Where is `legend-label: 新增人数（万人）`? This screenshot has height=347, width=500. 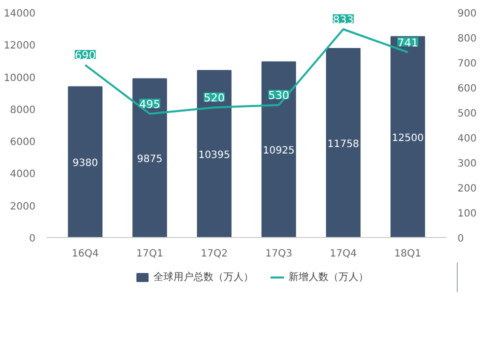
legend-label: 新增人数（万人） is located at coordinates (328, 277).